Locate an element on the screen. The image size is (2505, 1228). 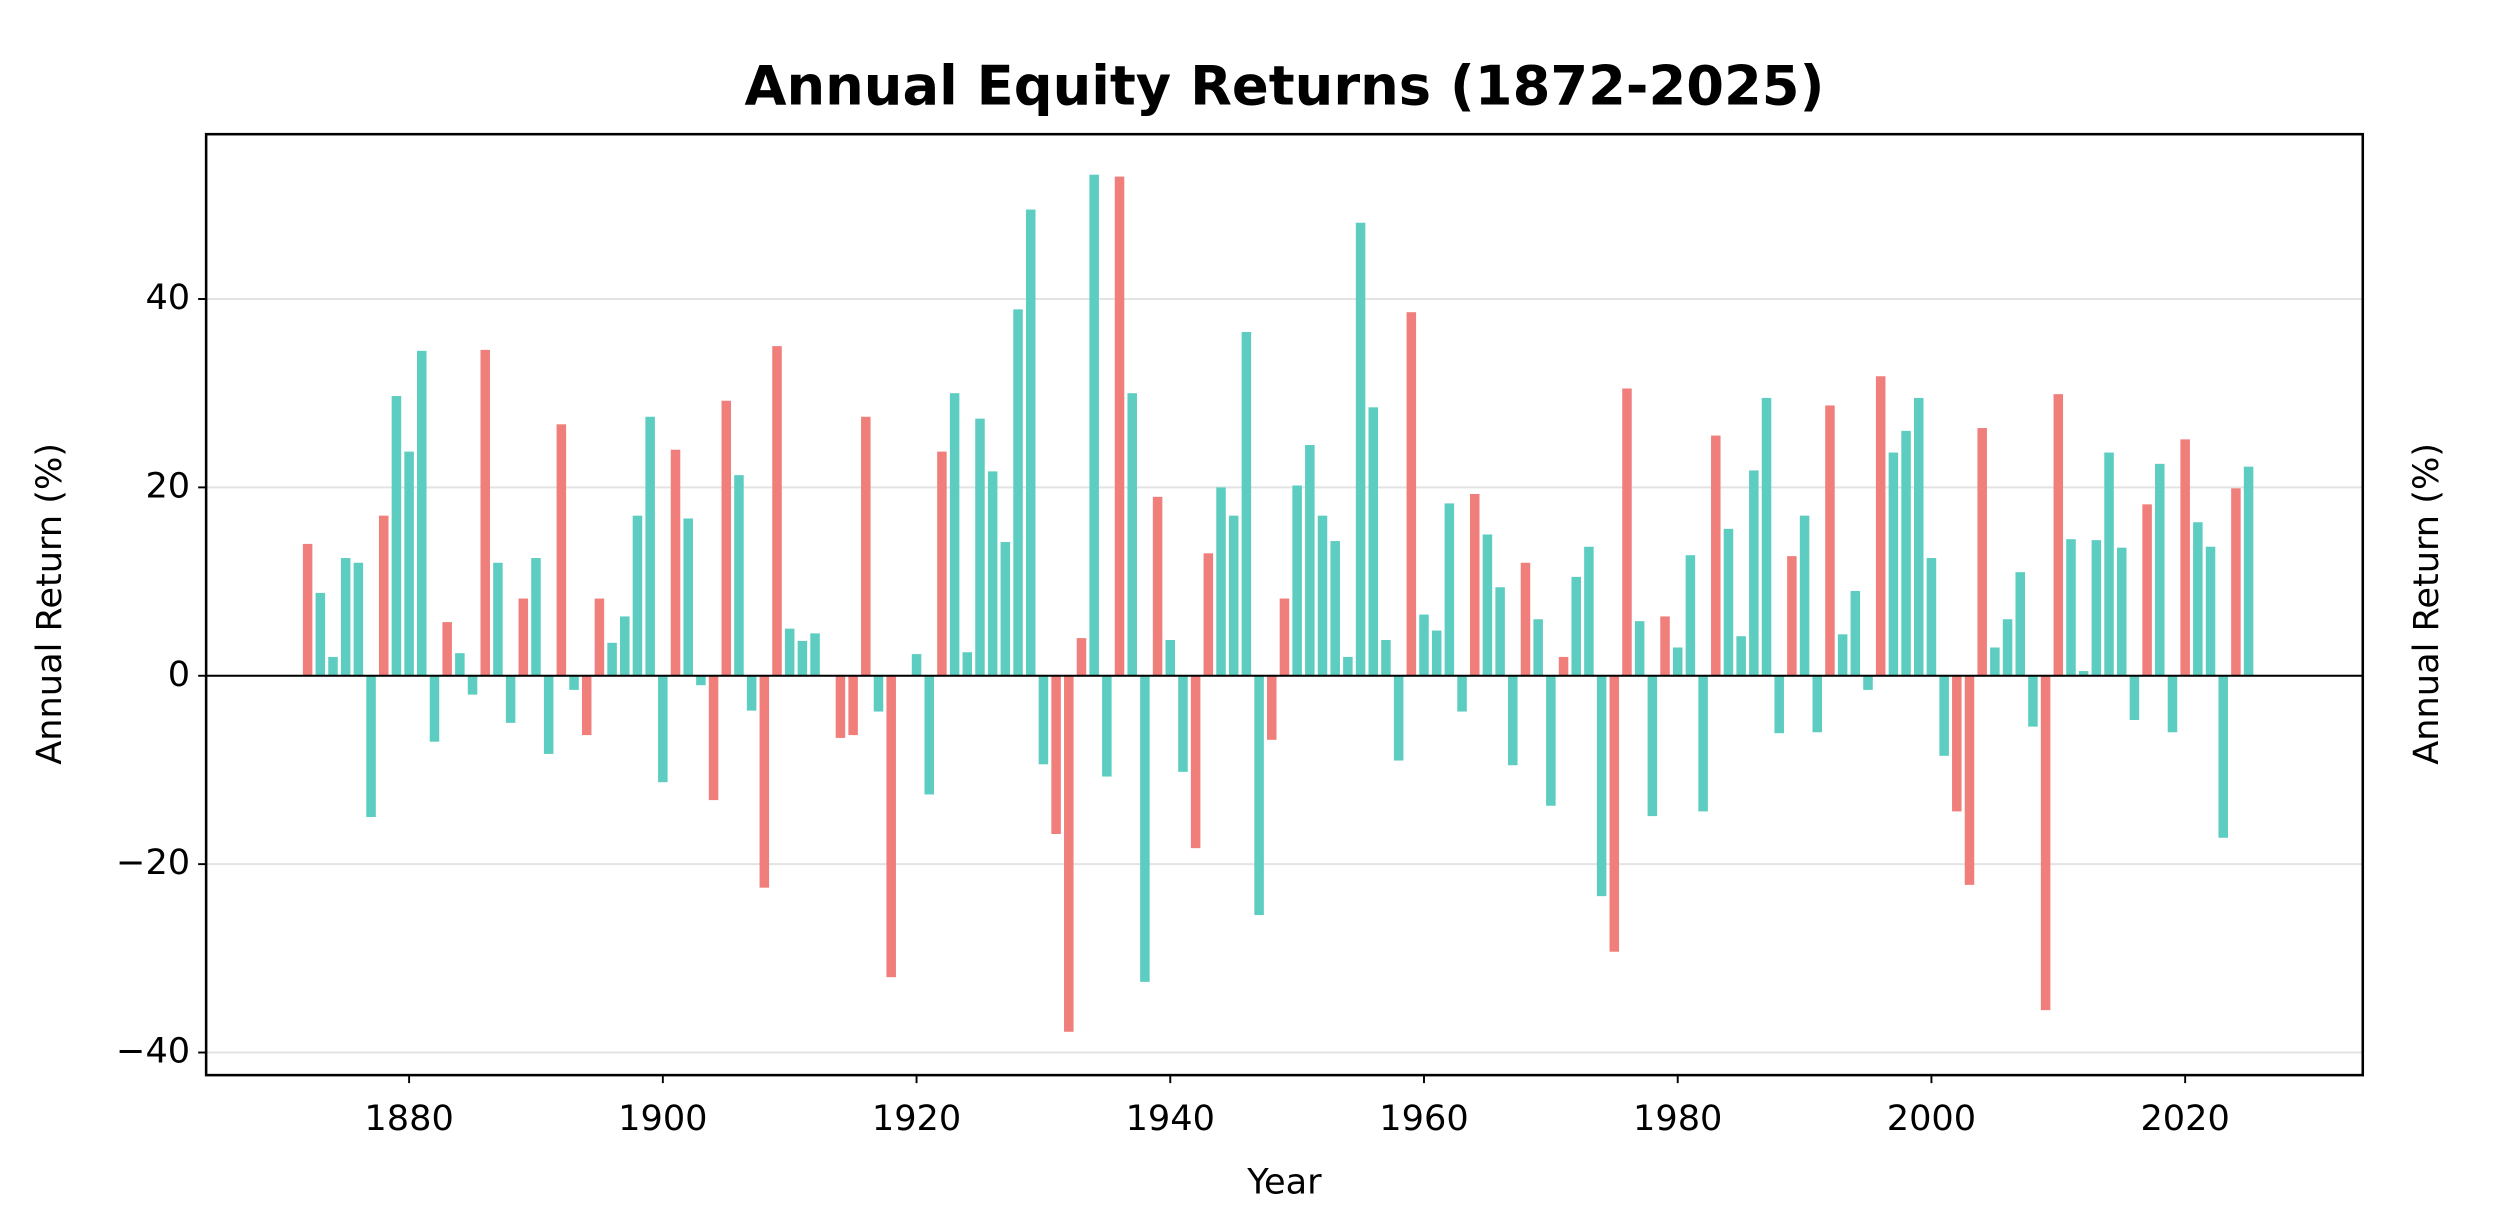
chart-title: Annual Equity Returns (1872-2025) is located at coordinates (1284, 86).